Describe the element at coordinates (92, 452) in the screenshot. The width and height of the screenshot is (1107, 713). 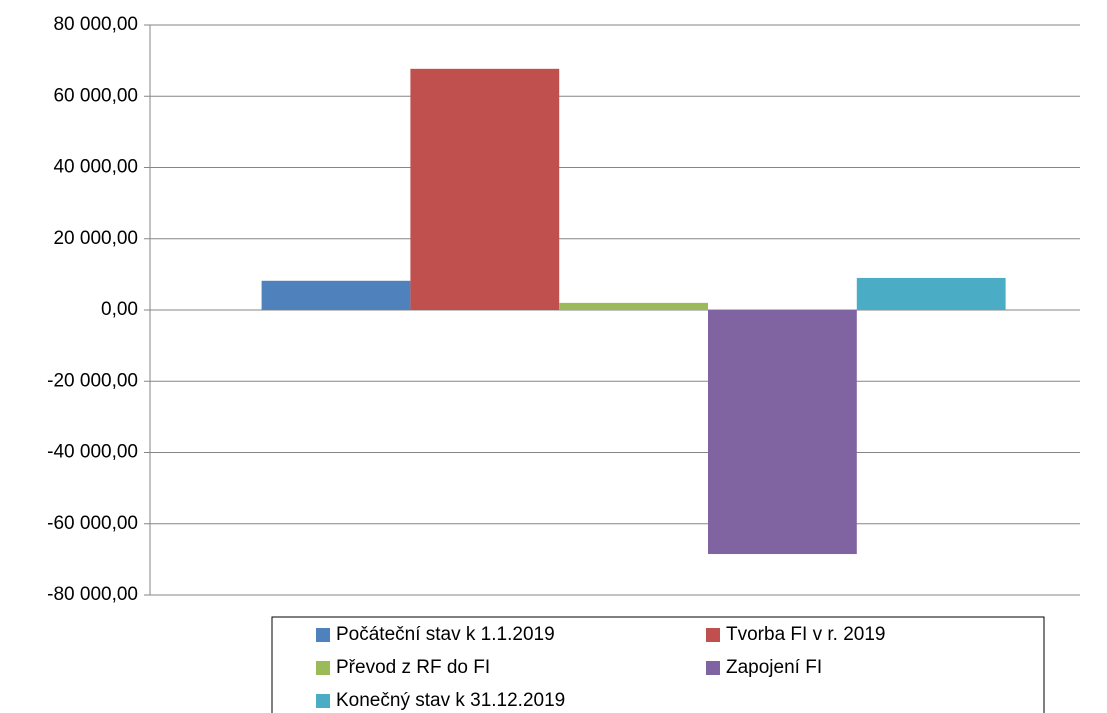
I see `y-tick-label: -40 000,00` at that location.